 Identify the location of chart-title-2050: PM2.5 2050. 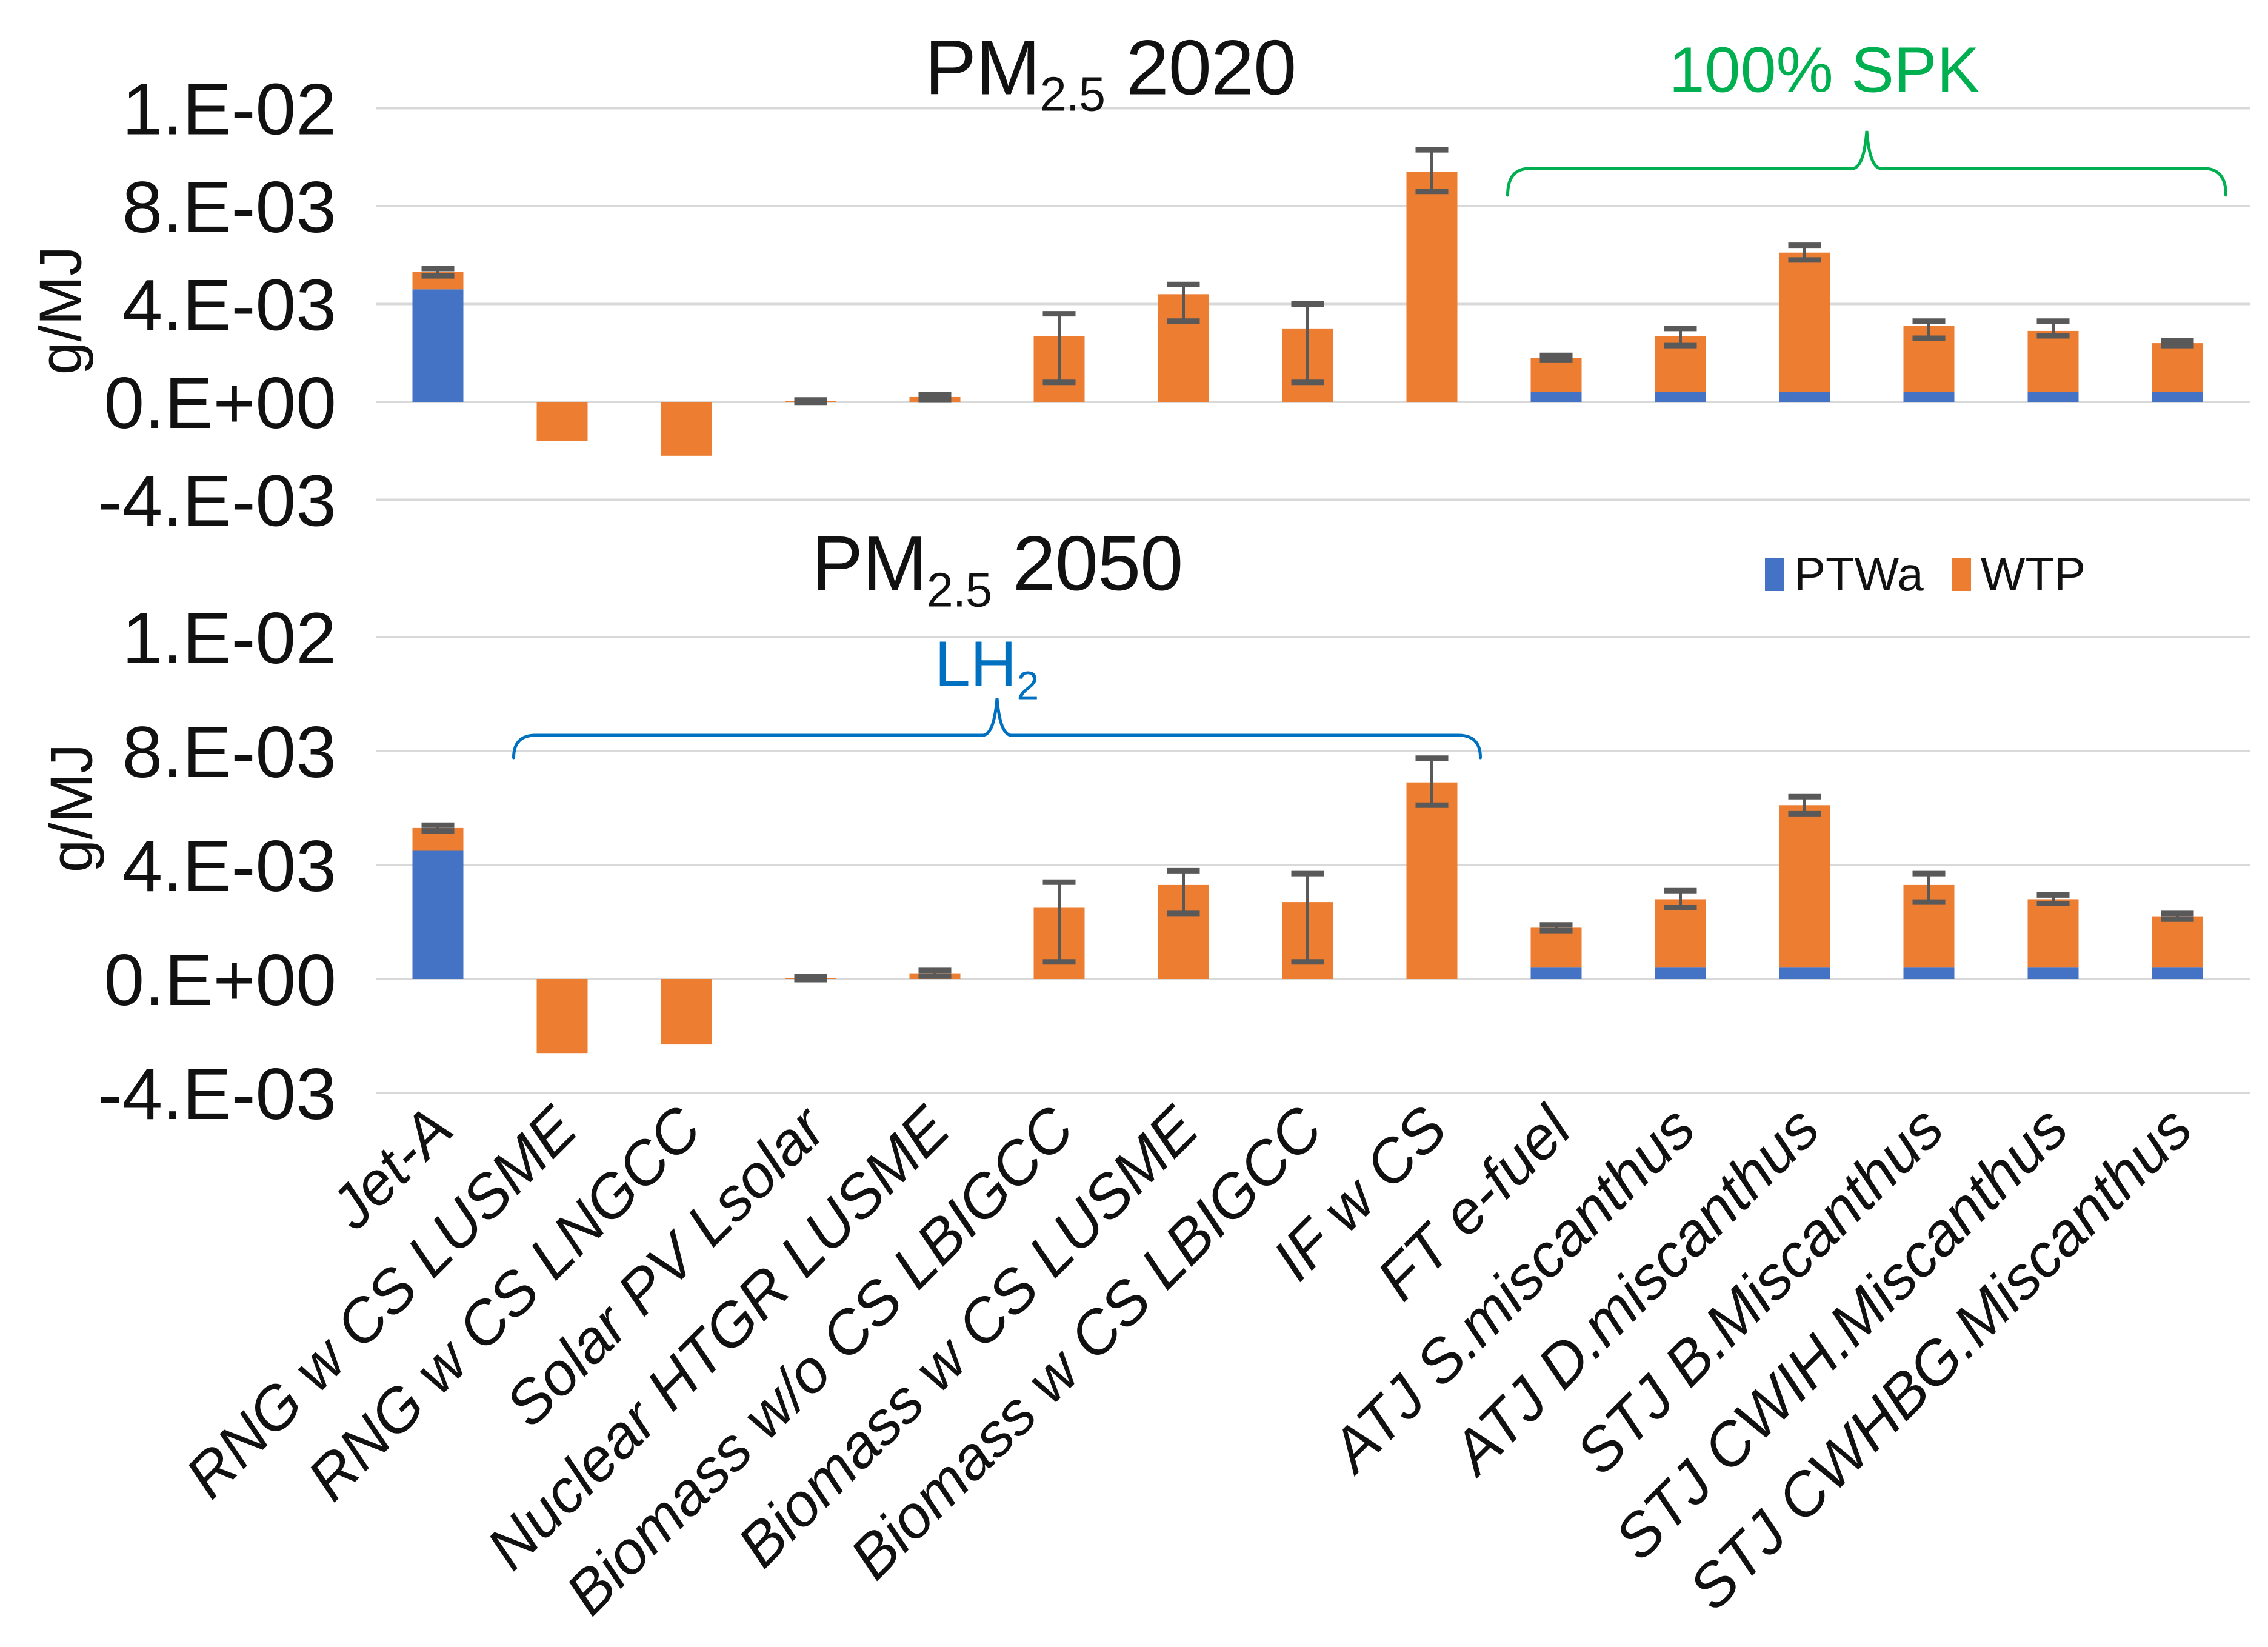
(997, 568).